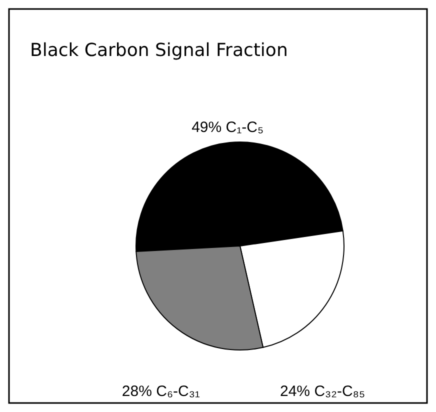  Describe the element at coordinates (178, 391) in the screenshot. I see `slice-label: C₆-C₃₁` at that location.